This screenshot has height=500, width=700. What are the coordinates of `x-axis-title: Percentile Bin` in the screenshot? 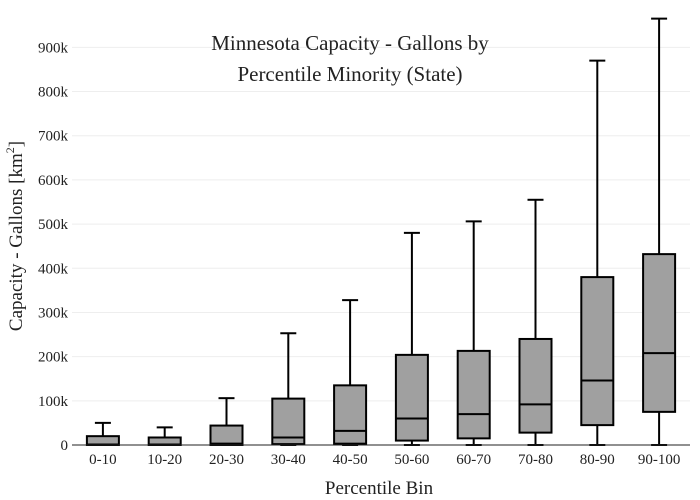 It's located at (379, 488).